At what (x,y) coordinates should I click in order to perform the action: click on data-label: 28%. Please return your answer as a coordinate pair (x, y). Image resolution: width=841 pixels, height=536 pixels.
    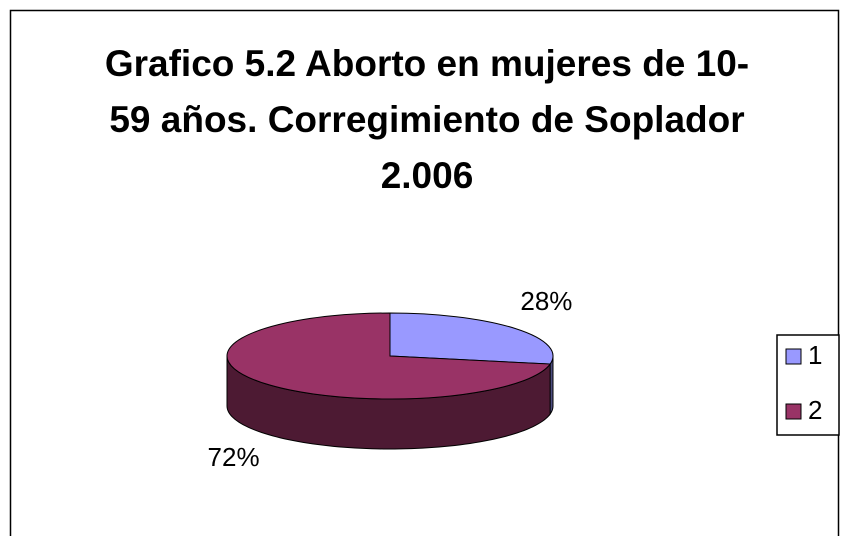
    Looking at the image, I should click on (546, 301).